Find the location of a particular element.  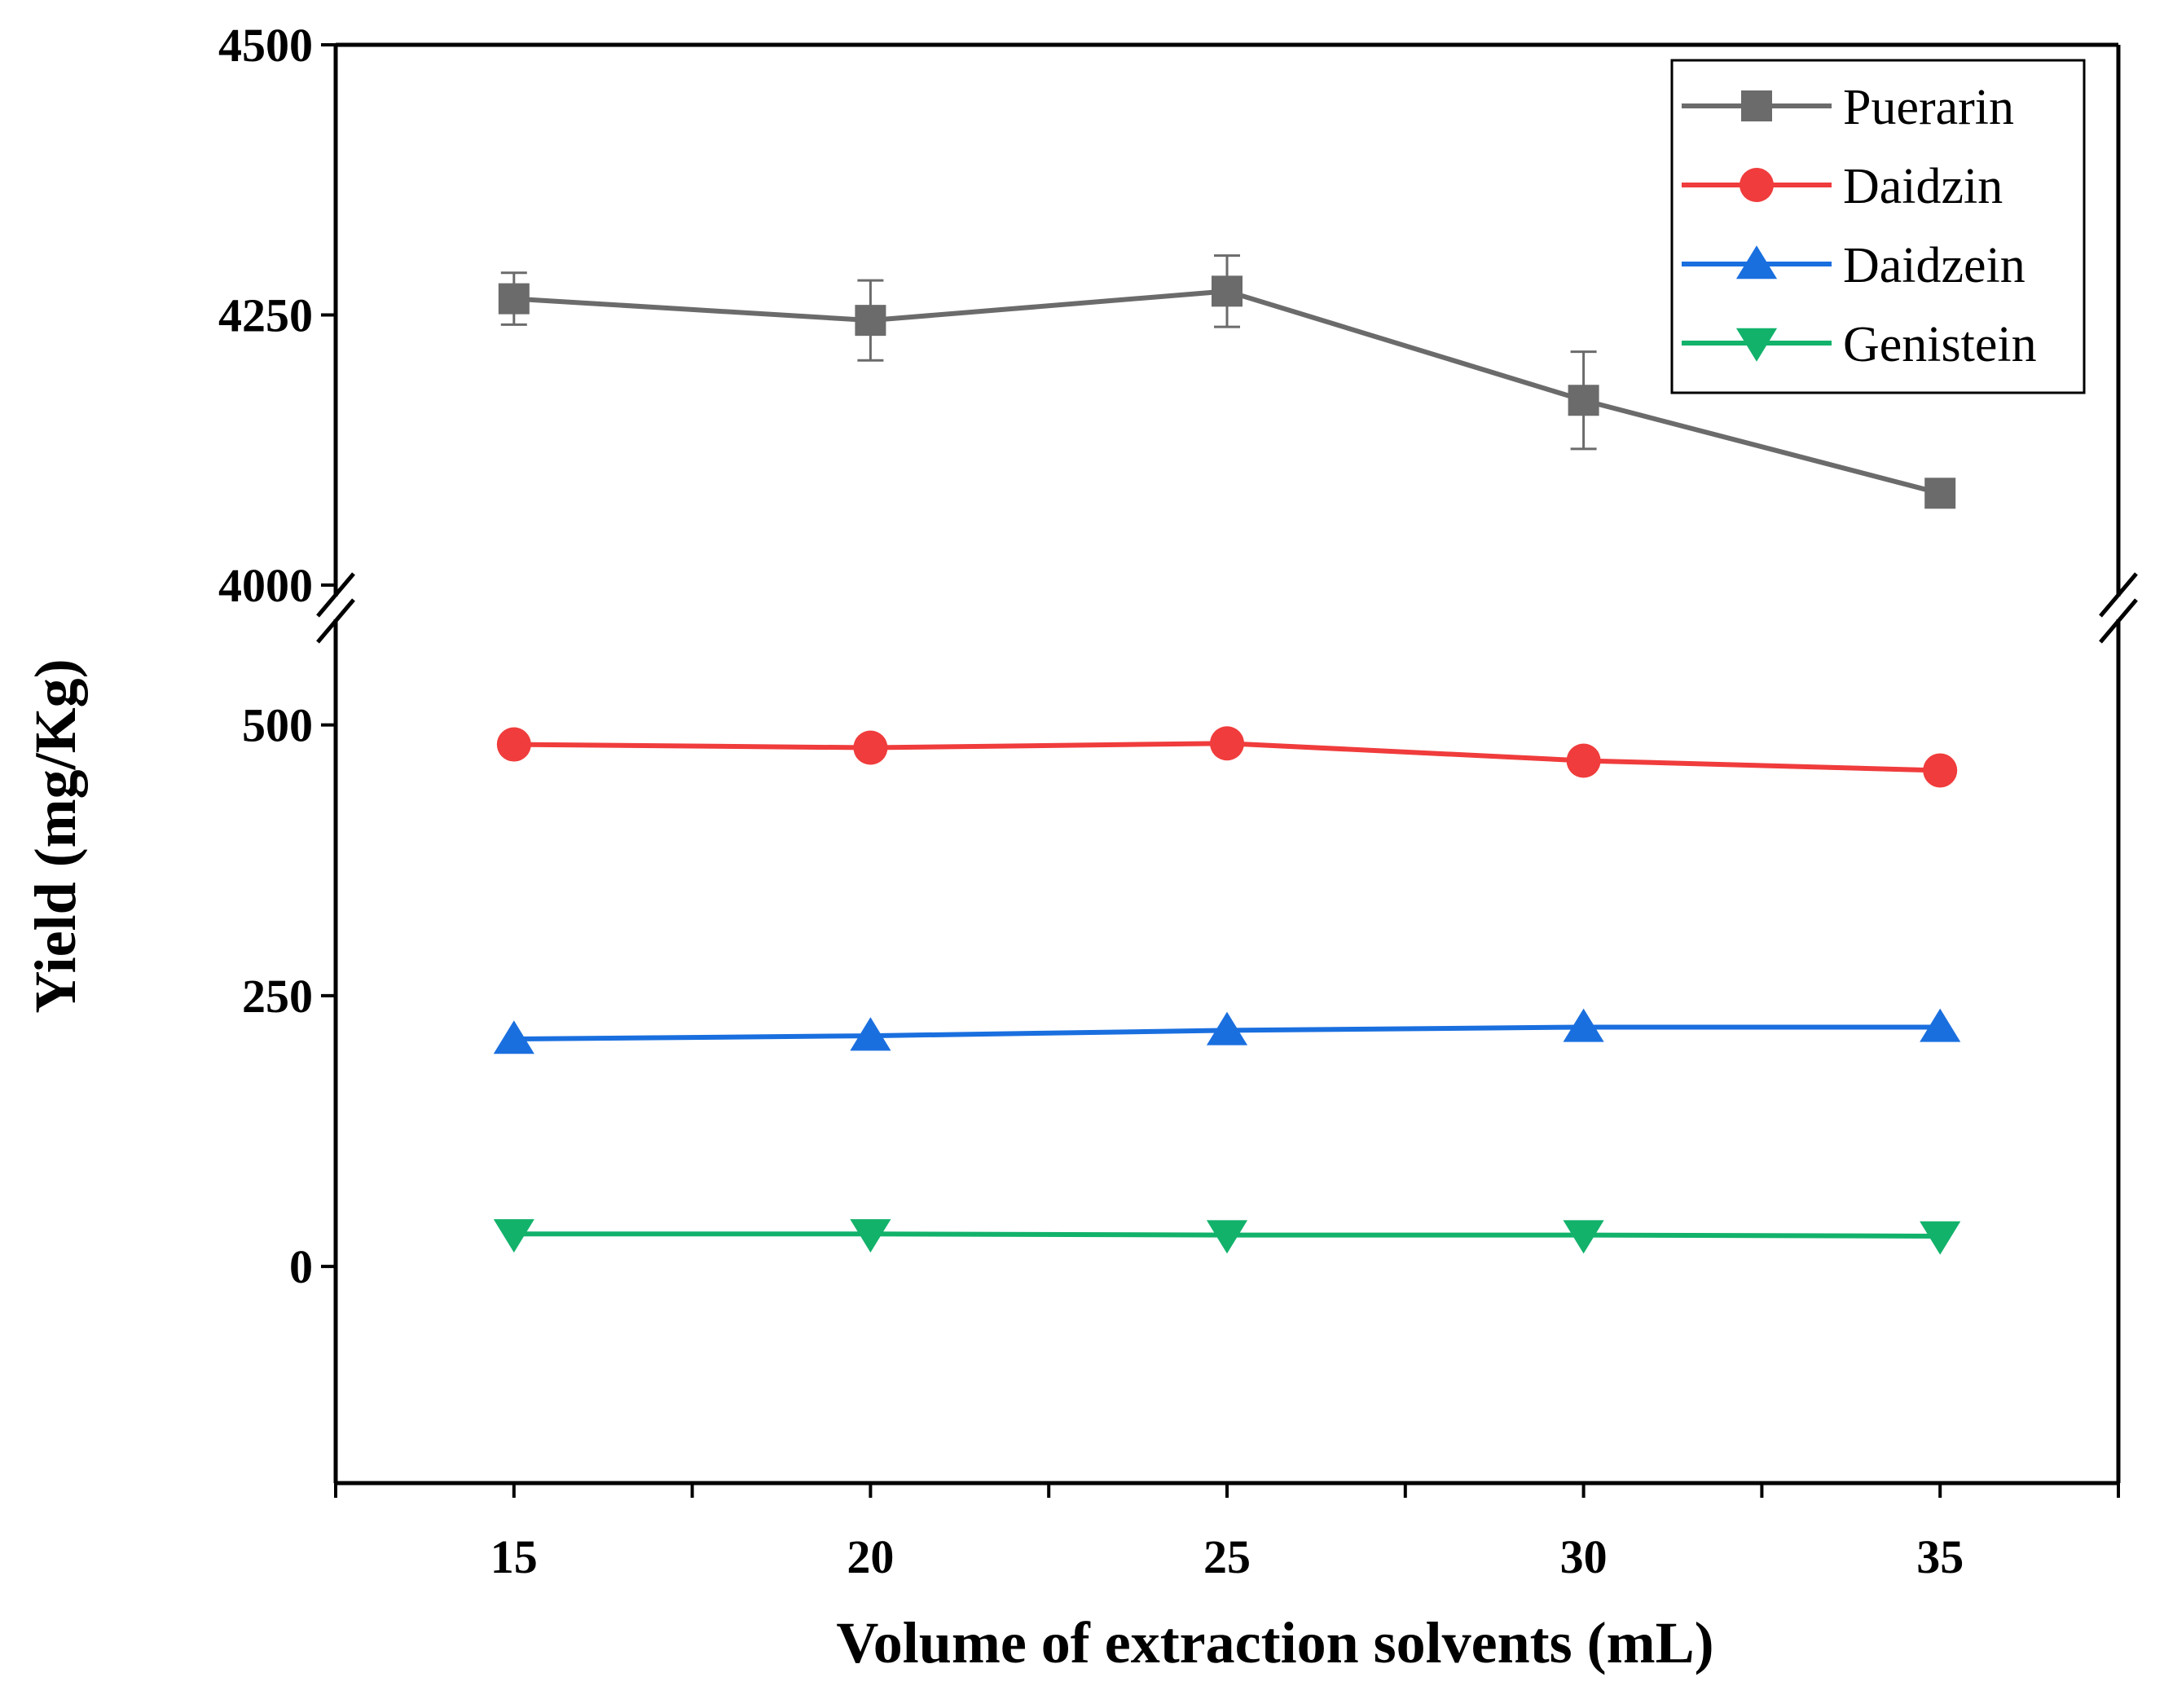

x-tick-label: 25 is located at coordinates (1227, 1557).